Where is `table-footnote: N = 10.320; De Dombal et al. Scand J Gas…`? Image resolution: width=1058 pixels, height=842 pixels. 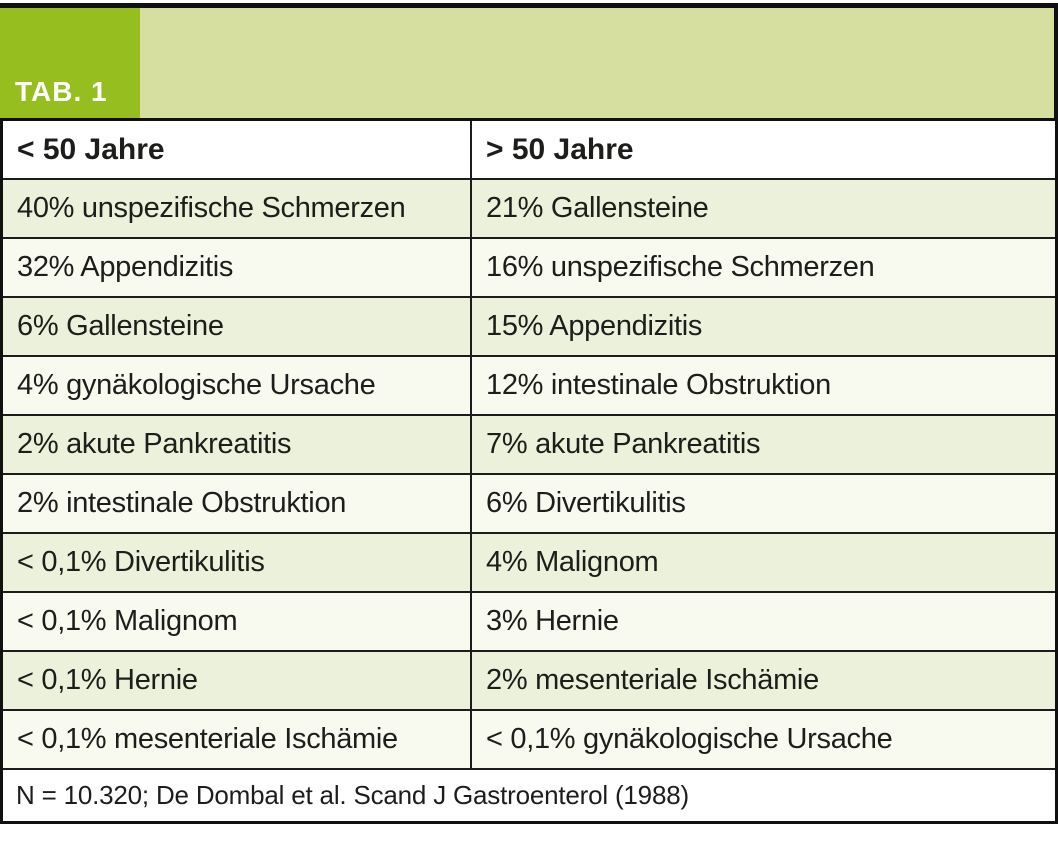 table-footnote: N = 10.320; De Dombal et al. Scand J Gas… is located at coordinates (352, 795).